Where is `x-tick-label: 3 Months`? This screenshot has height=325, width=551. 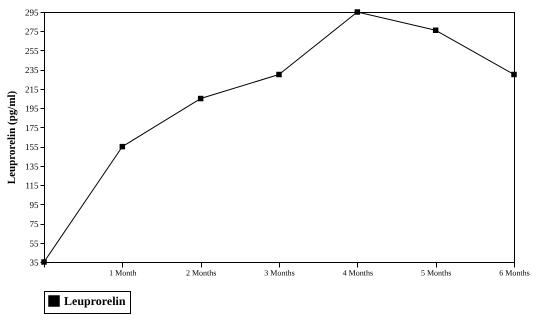 x-tick-label: 3 Months is located at coordinates (279, 273).